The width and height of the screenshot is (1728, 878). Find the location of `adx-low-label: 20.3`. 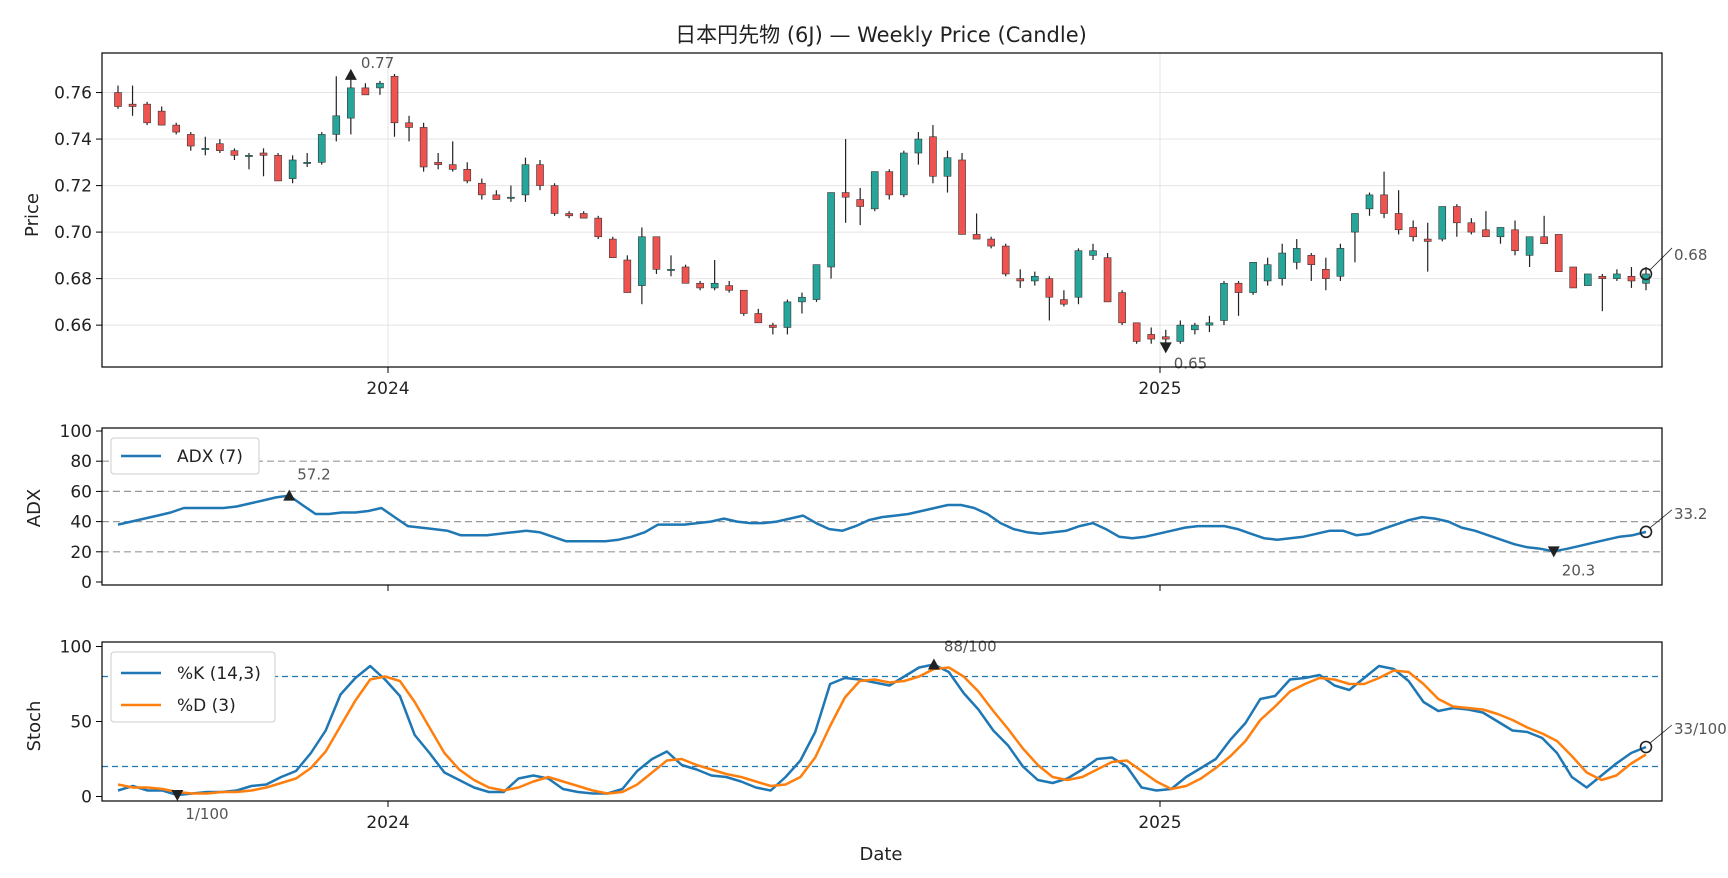

adx-low-label: 20.3 is located at coordinates (1578, 570).